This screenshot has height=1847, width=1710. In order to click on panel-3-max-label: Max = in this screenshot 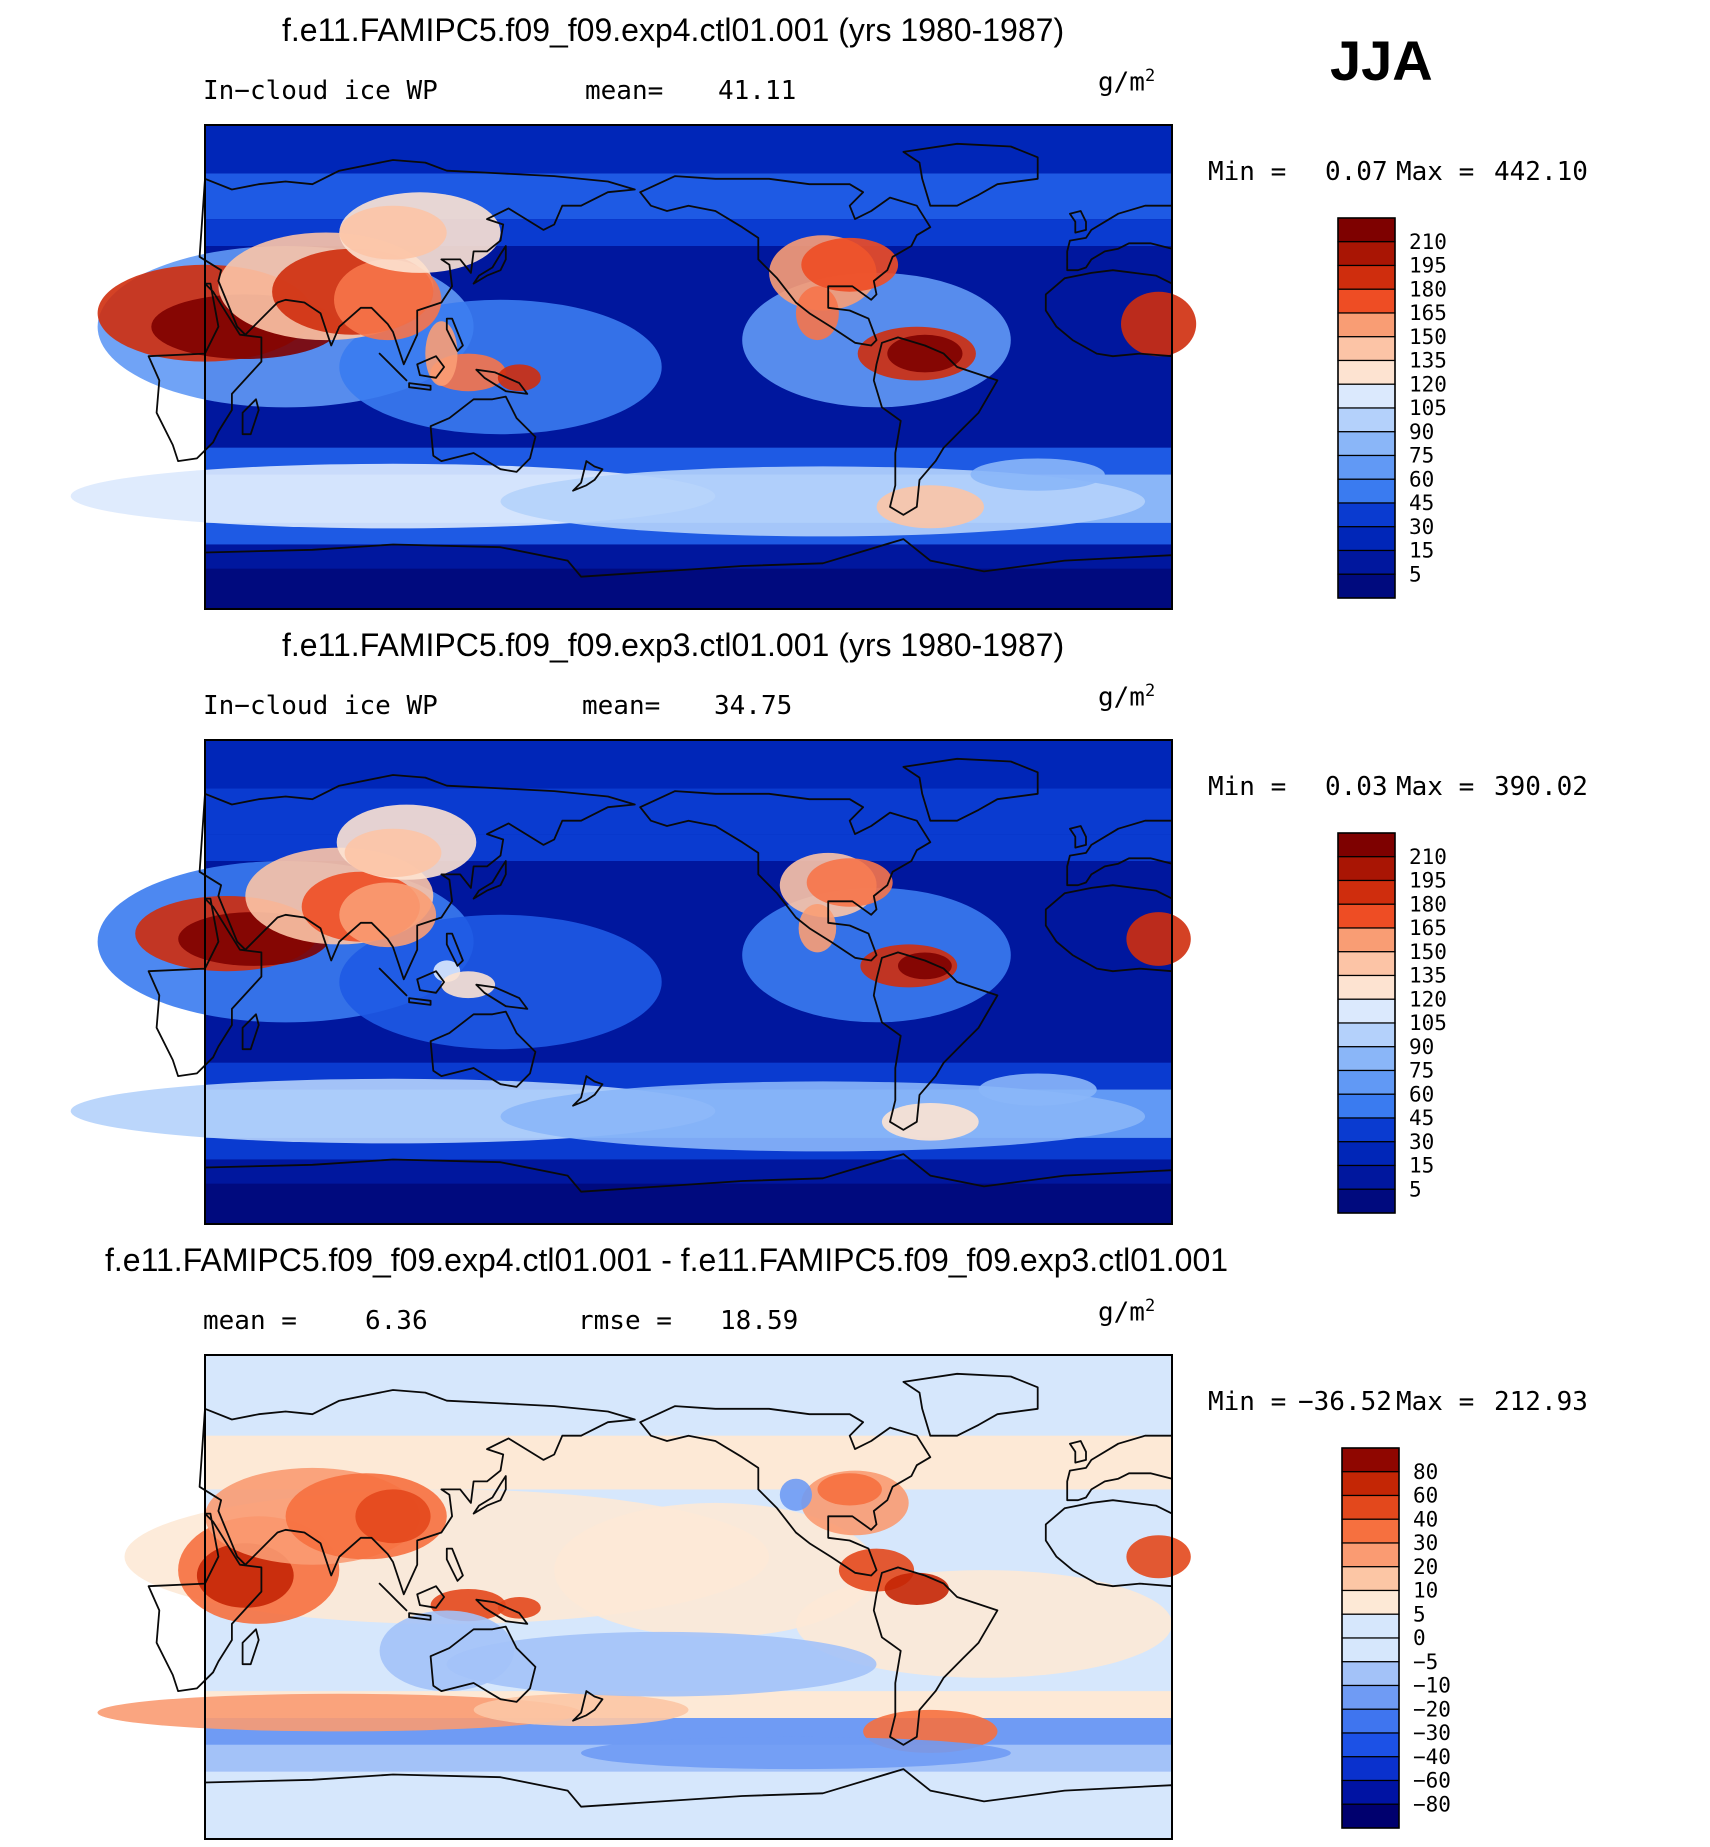, I will do `click(1435, 1402)`.